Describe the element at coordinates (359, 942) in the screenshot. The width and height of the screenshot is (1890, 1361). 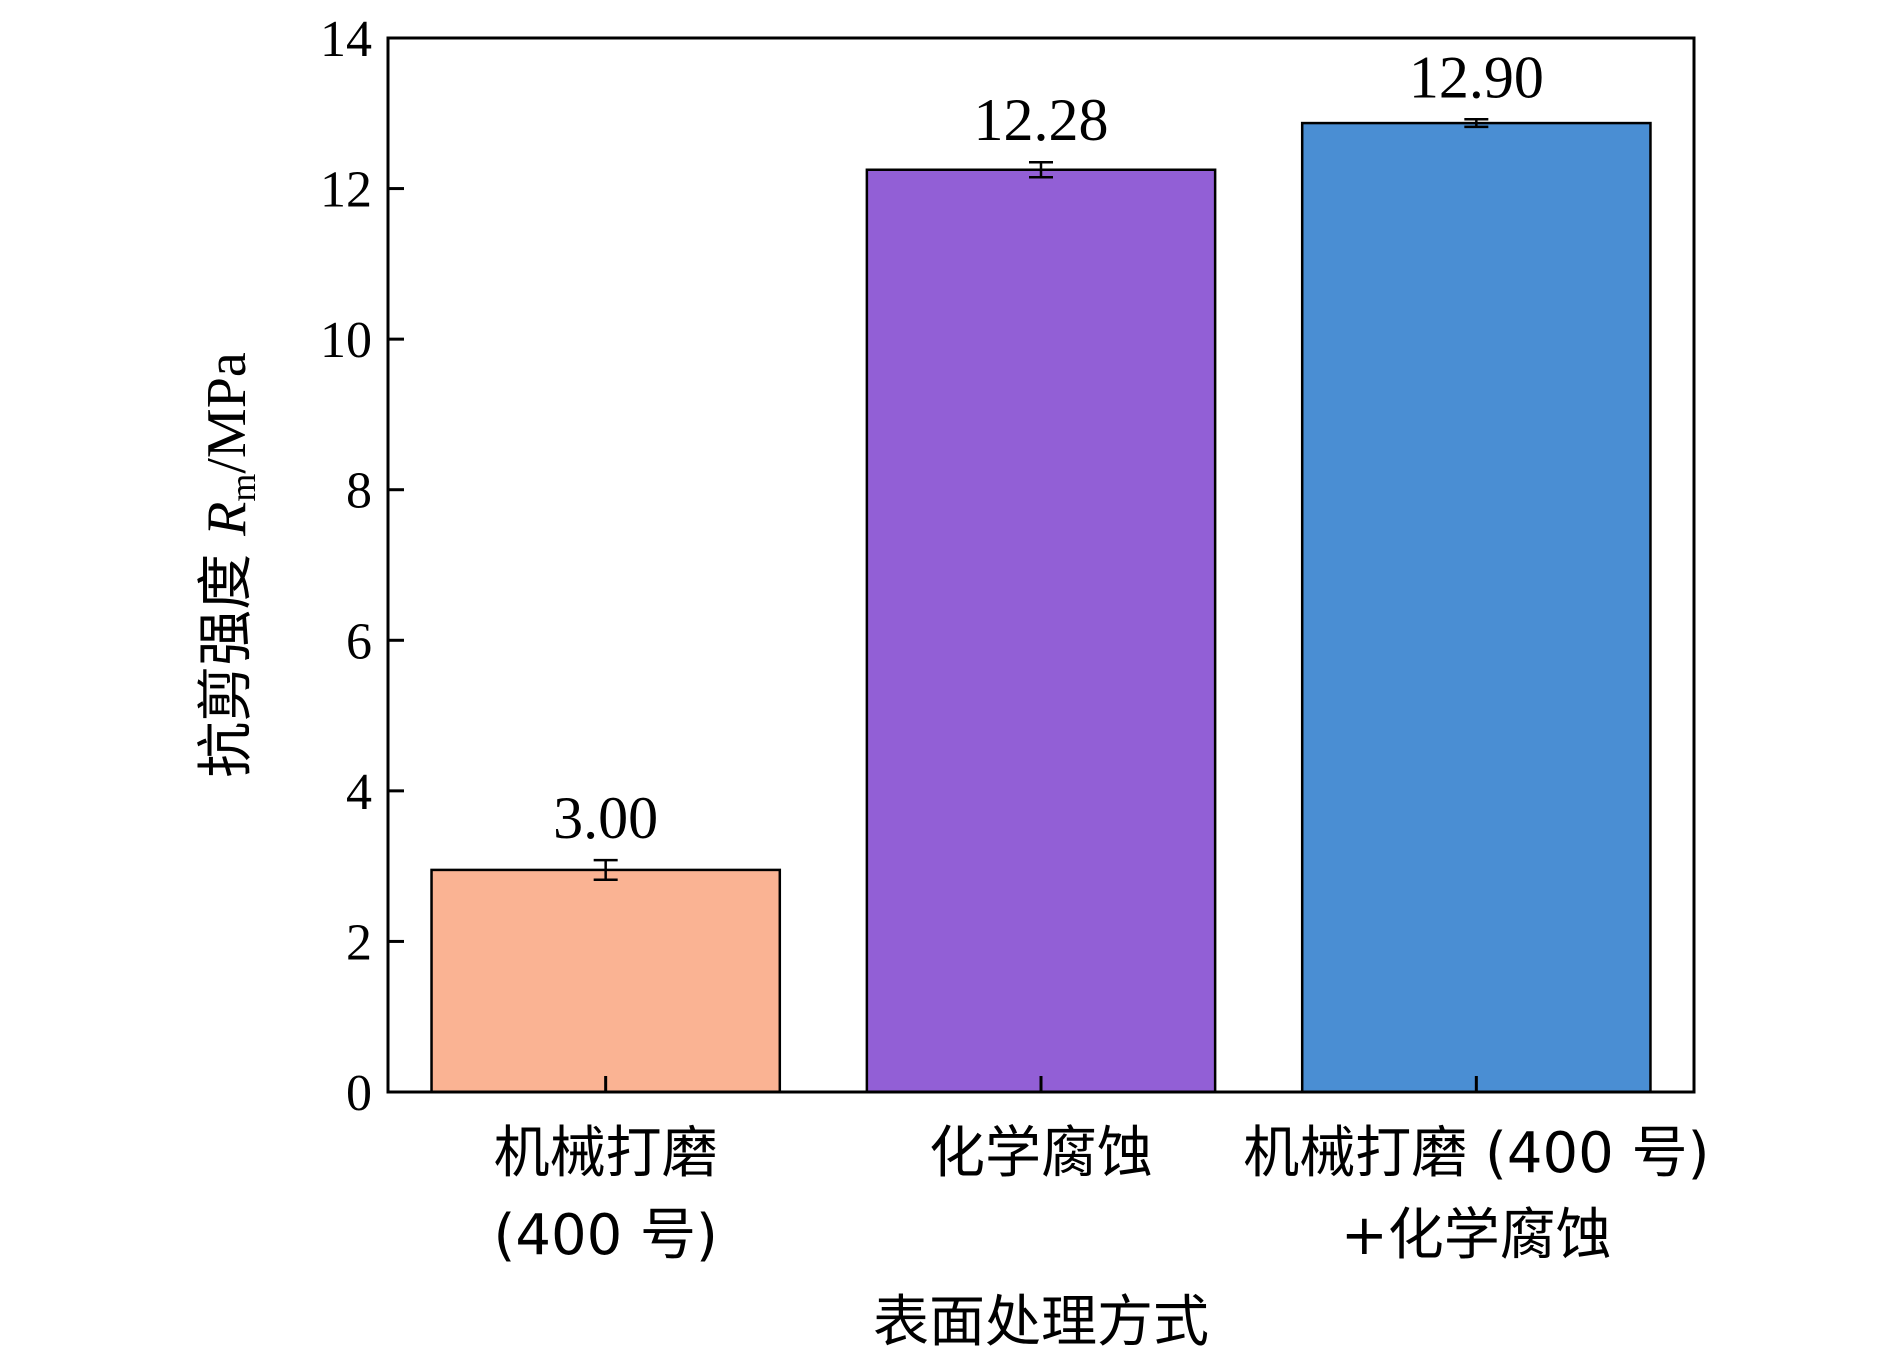
I see `y-tick-label-1: 2` at that location.